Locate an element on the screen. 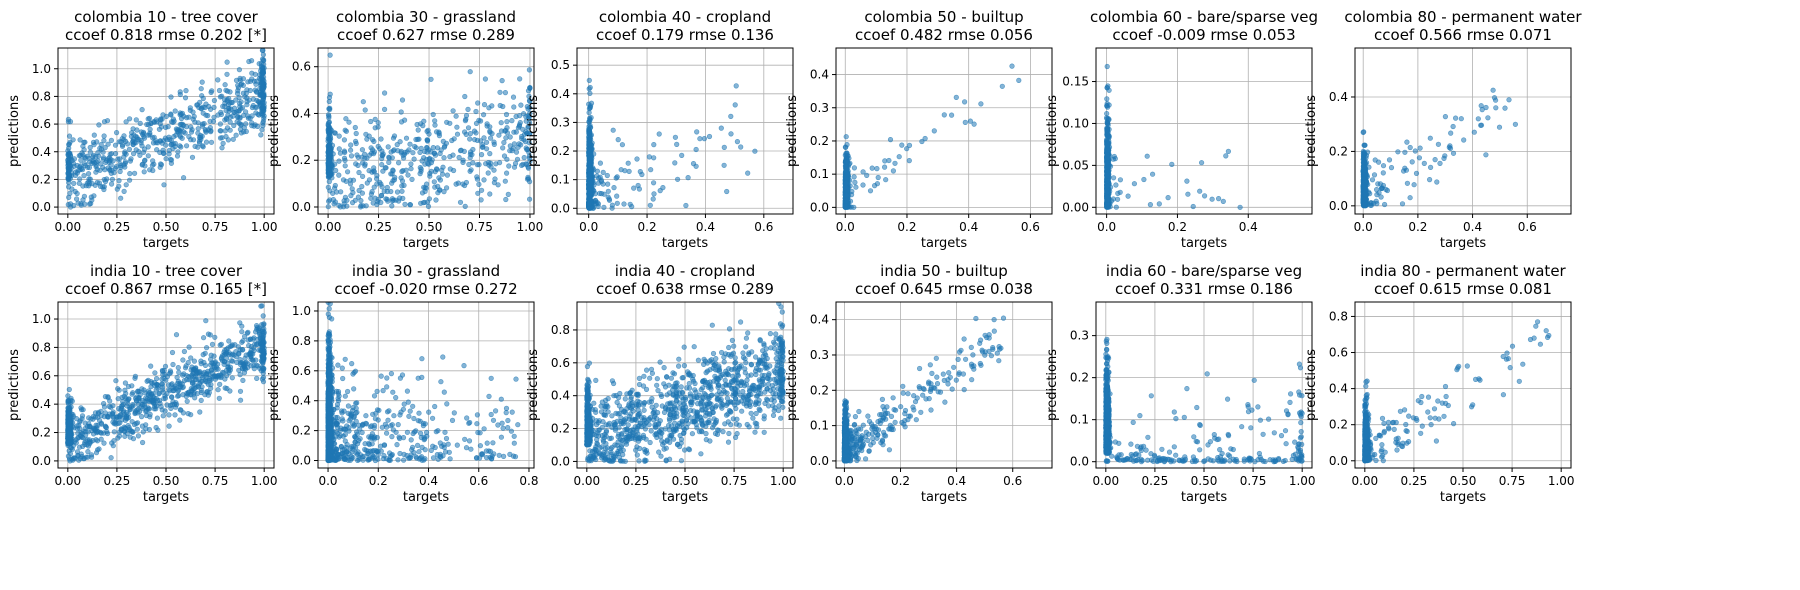  y-tick-label: 0.4 is located at coordinates (41, 152).